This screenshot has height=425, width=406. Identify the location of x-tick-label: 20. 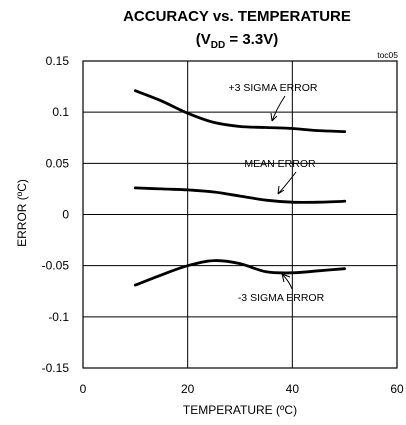
(188, 389).